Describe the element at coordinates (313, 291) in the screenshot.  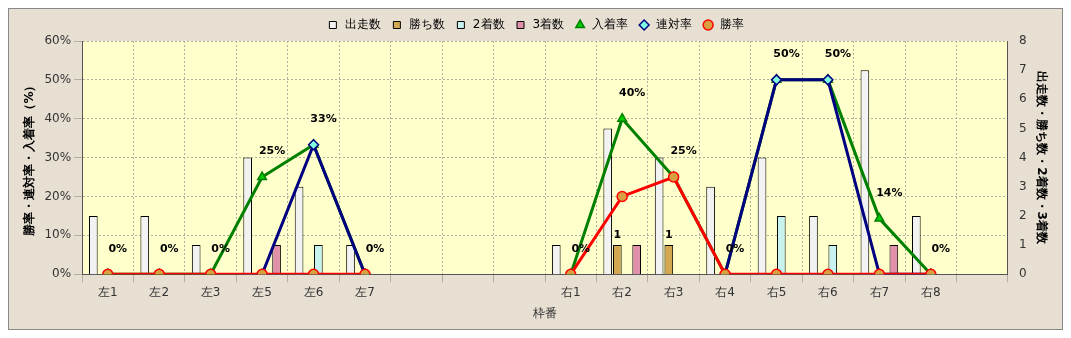
I see `x-tick-label: 左6` at that location.